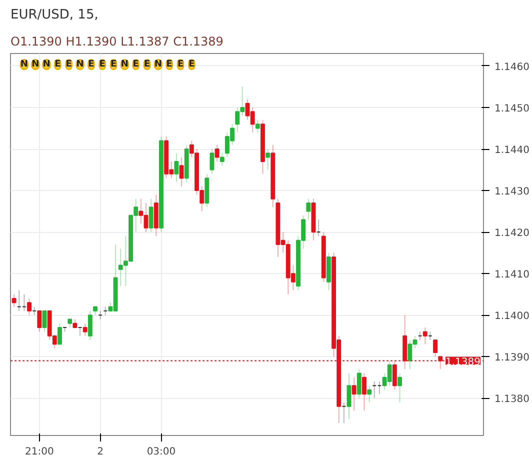 The image size is (532, 471). I want to click on y-tick-label: 1.1420, so click(512, 234).